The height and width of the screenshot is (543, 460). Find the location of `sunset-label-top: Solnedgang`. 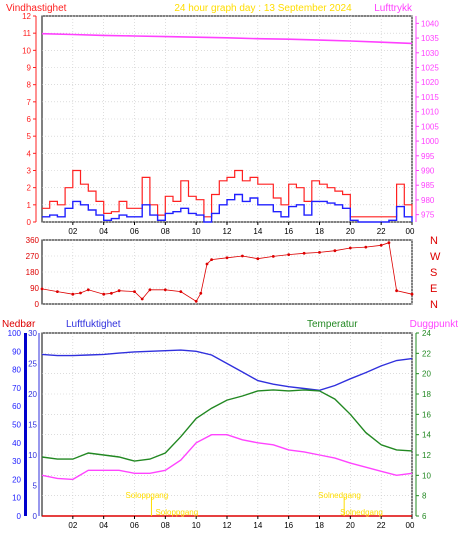

sunset-label-top: Solnedgang is located at coordinates (339, 495).